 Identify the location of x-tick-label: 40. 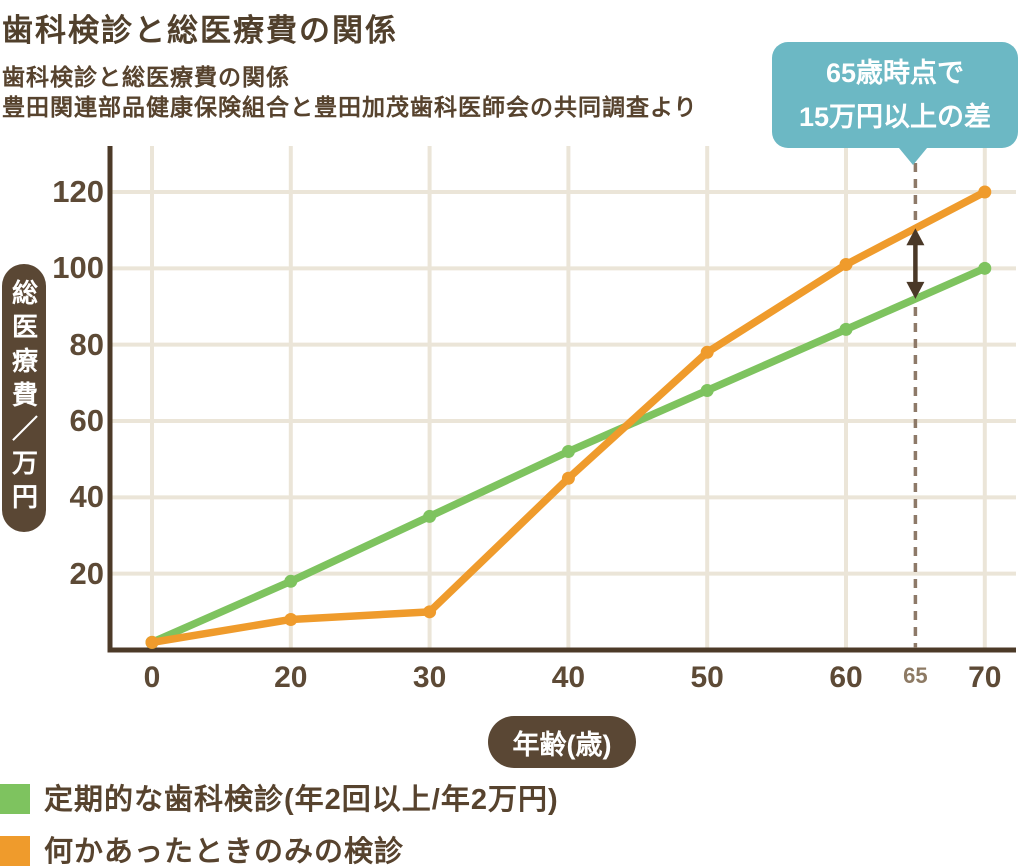
(568, 677).